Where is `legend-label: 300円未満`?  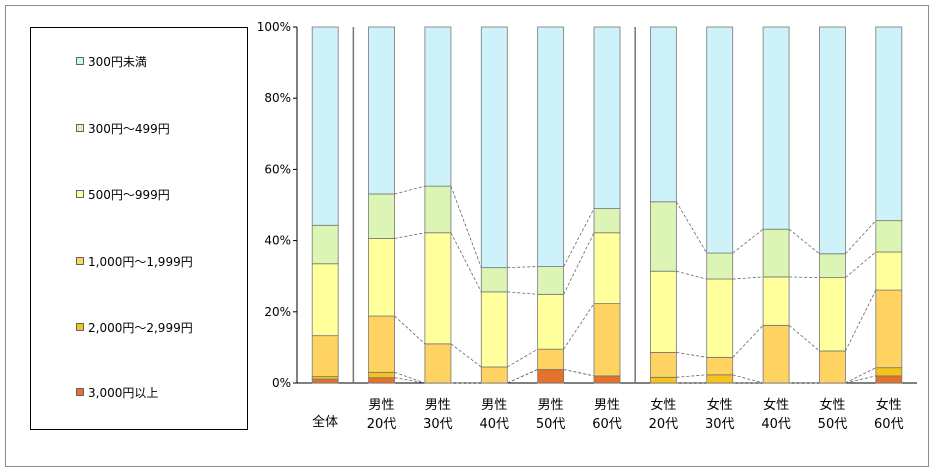
legend-label: 300円未満 is located at coordinates (117, 62).